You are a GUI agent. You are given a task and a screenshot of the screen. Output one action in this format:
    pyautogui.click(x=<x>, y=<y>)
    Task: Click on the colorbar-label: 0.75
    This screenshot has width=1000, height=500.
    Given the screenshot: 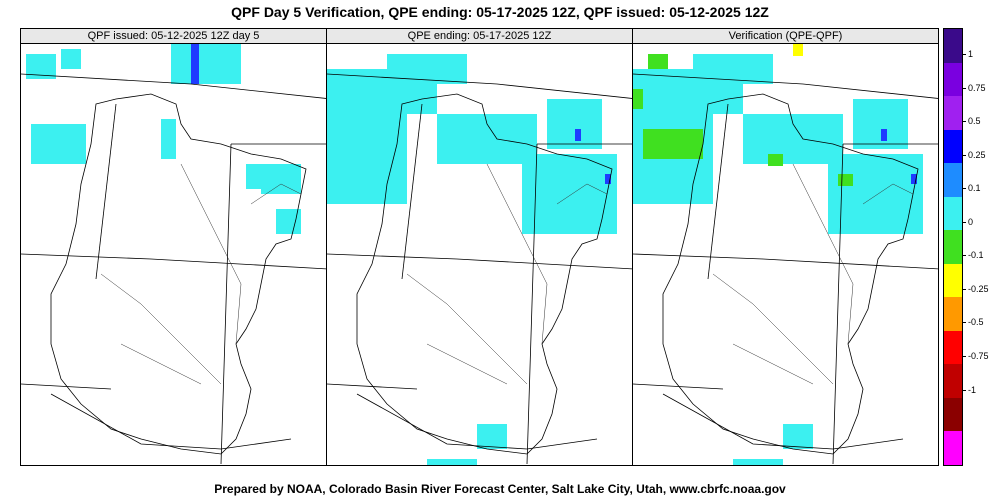 What is the action you would take?
    pyautogui.click(x=977, y=87)
    